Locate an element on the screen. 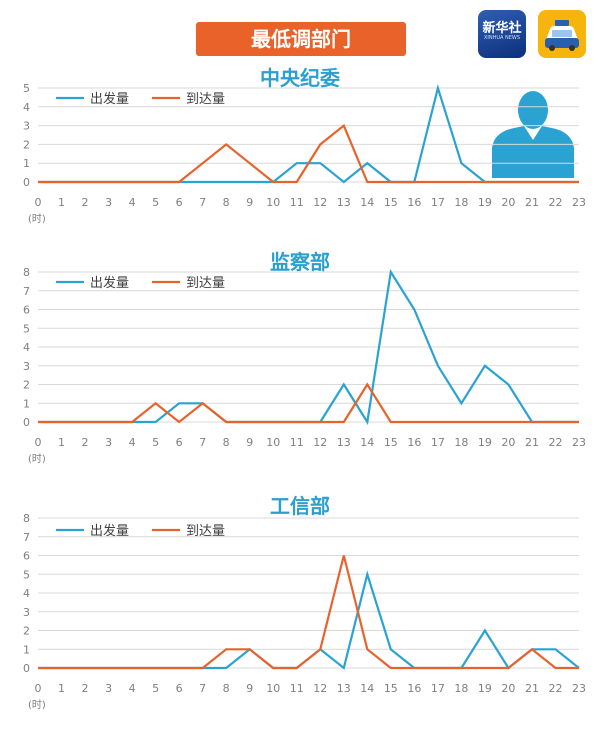 This screenshot has width=600, height=731. chart-title-3: 工信部 is located at coordinates (300, 506).